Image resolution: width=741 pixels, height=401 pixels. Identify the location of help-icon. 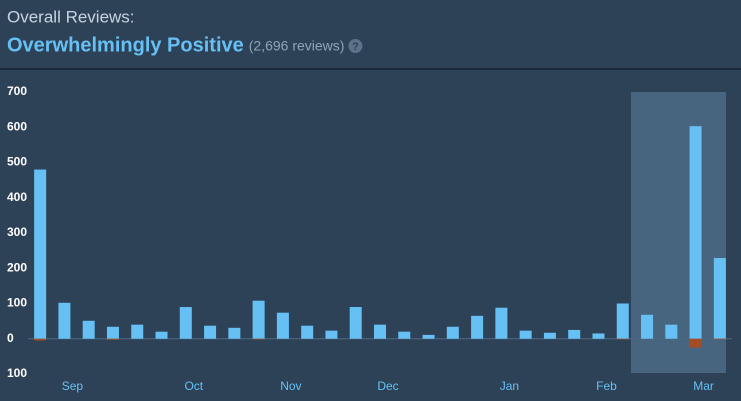
(355, 46).